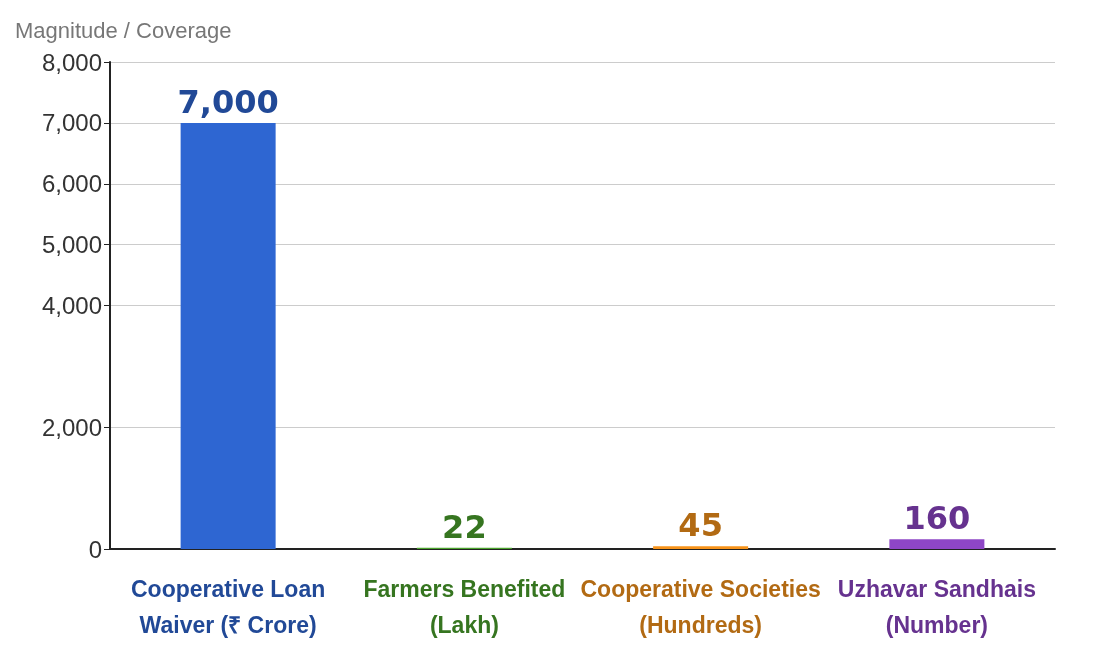 The width and height of the screenshot is (1095, 649). I want to click on y-axis-title: Magnitude / Coverage, so click(123, 30).